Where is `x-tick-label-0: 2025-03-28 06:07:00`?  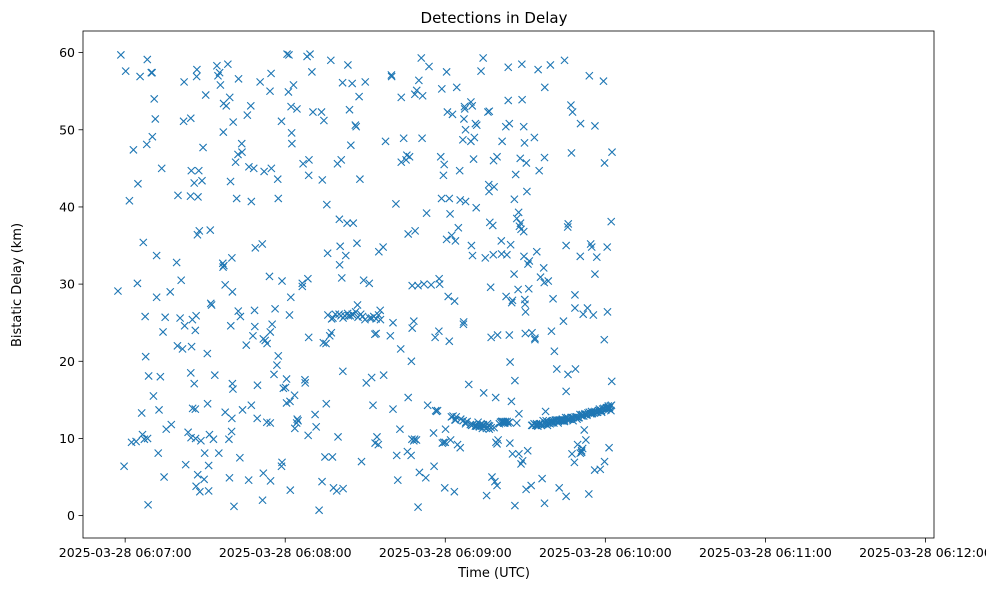 x-tick-label-0: 2025-03-28 06:07:00 is located at coordinates (125, 552).